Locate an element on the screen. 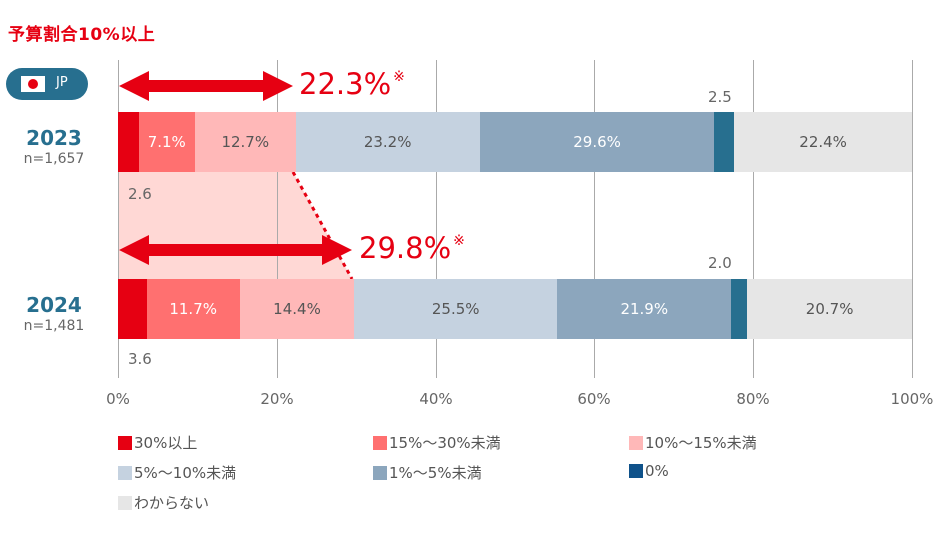  axis-tick-60: 60% is located at coordinates (594, 399).